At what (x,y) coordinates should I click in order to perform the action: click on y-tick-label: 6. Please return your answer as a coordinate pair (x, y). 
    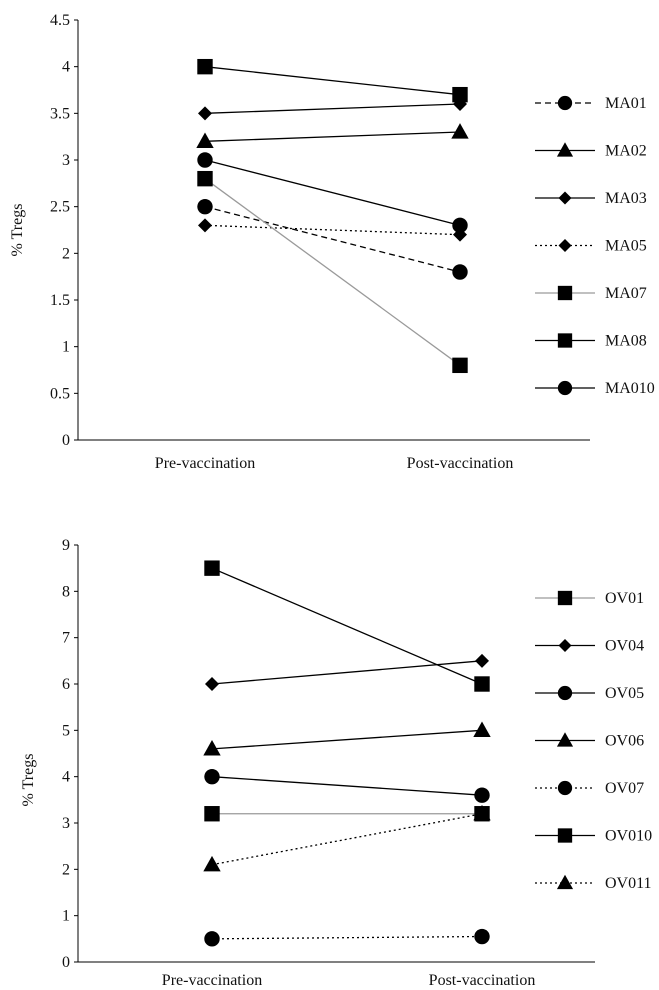
    Looking at the image, I should click on (66, 684).